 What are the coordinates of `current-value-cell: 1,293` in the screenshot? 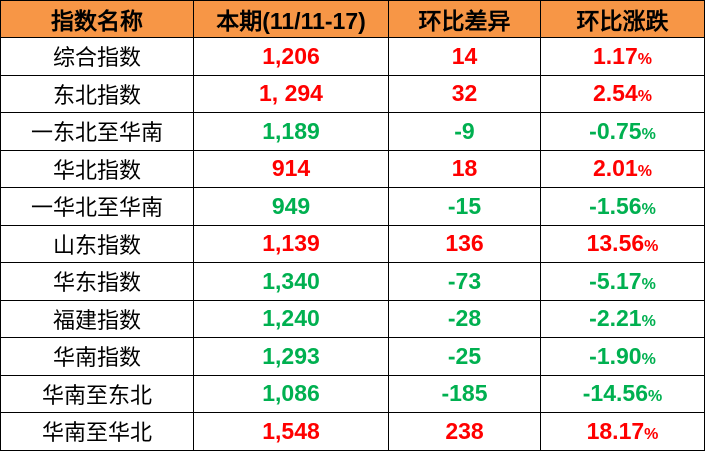 It's located at (291, 356).